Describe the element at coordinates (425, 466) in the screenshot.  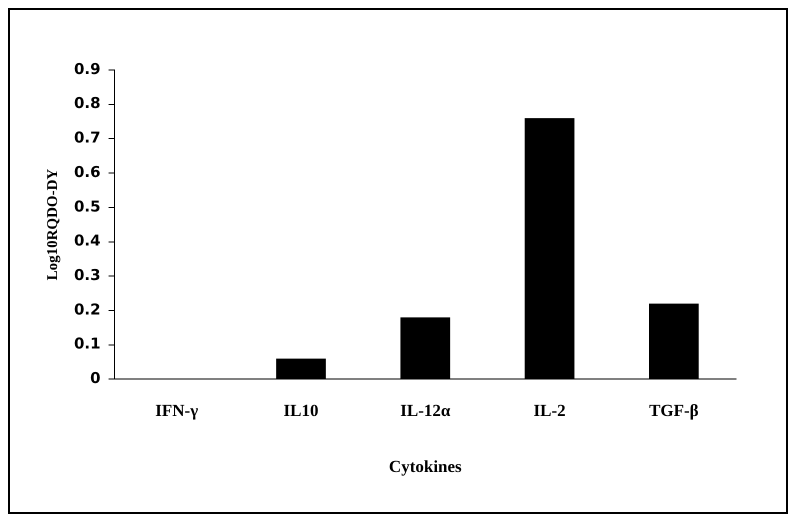
I see `x-axis-title: Cytokines` at that location.